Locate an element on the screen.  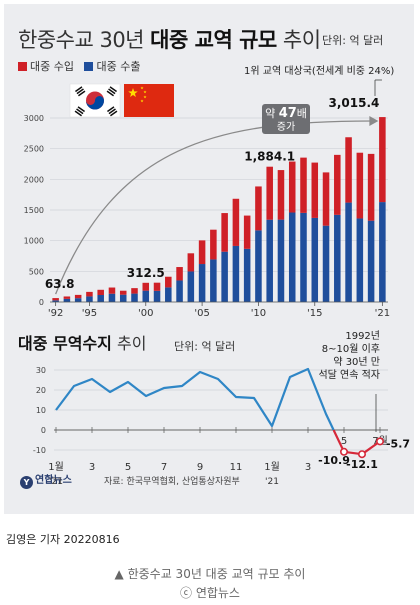
bar-export-2019 is located at coordinates (360, 260).